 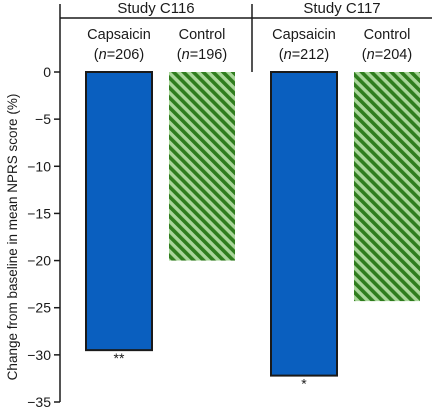 What do you see at coordinates (39, 308) in the screenshot?
I see `y-tick-label: −25` at bounding box center [39, 308].